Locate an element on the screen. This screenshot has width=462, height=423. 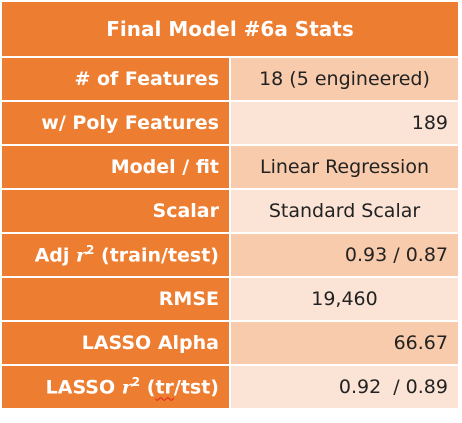
row-label: RMSE is located at coordinates (115, 299).